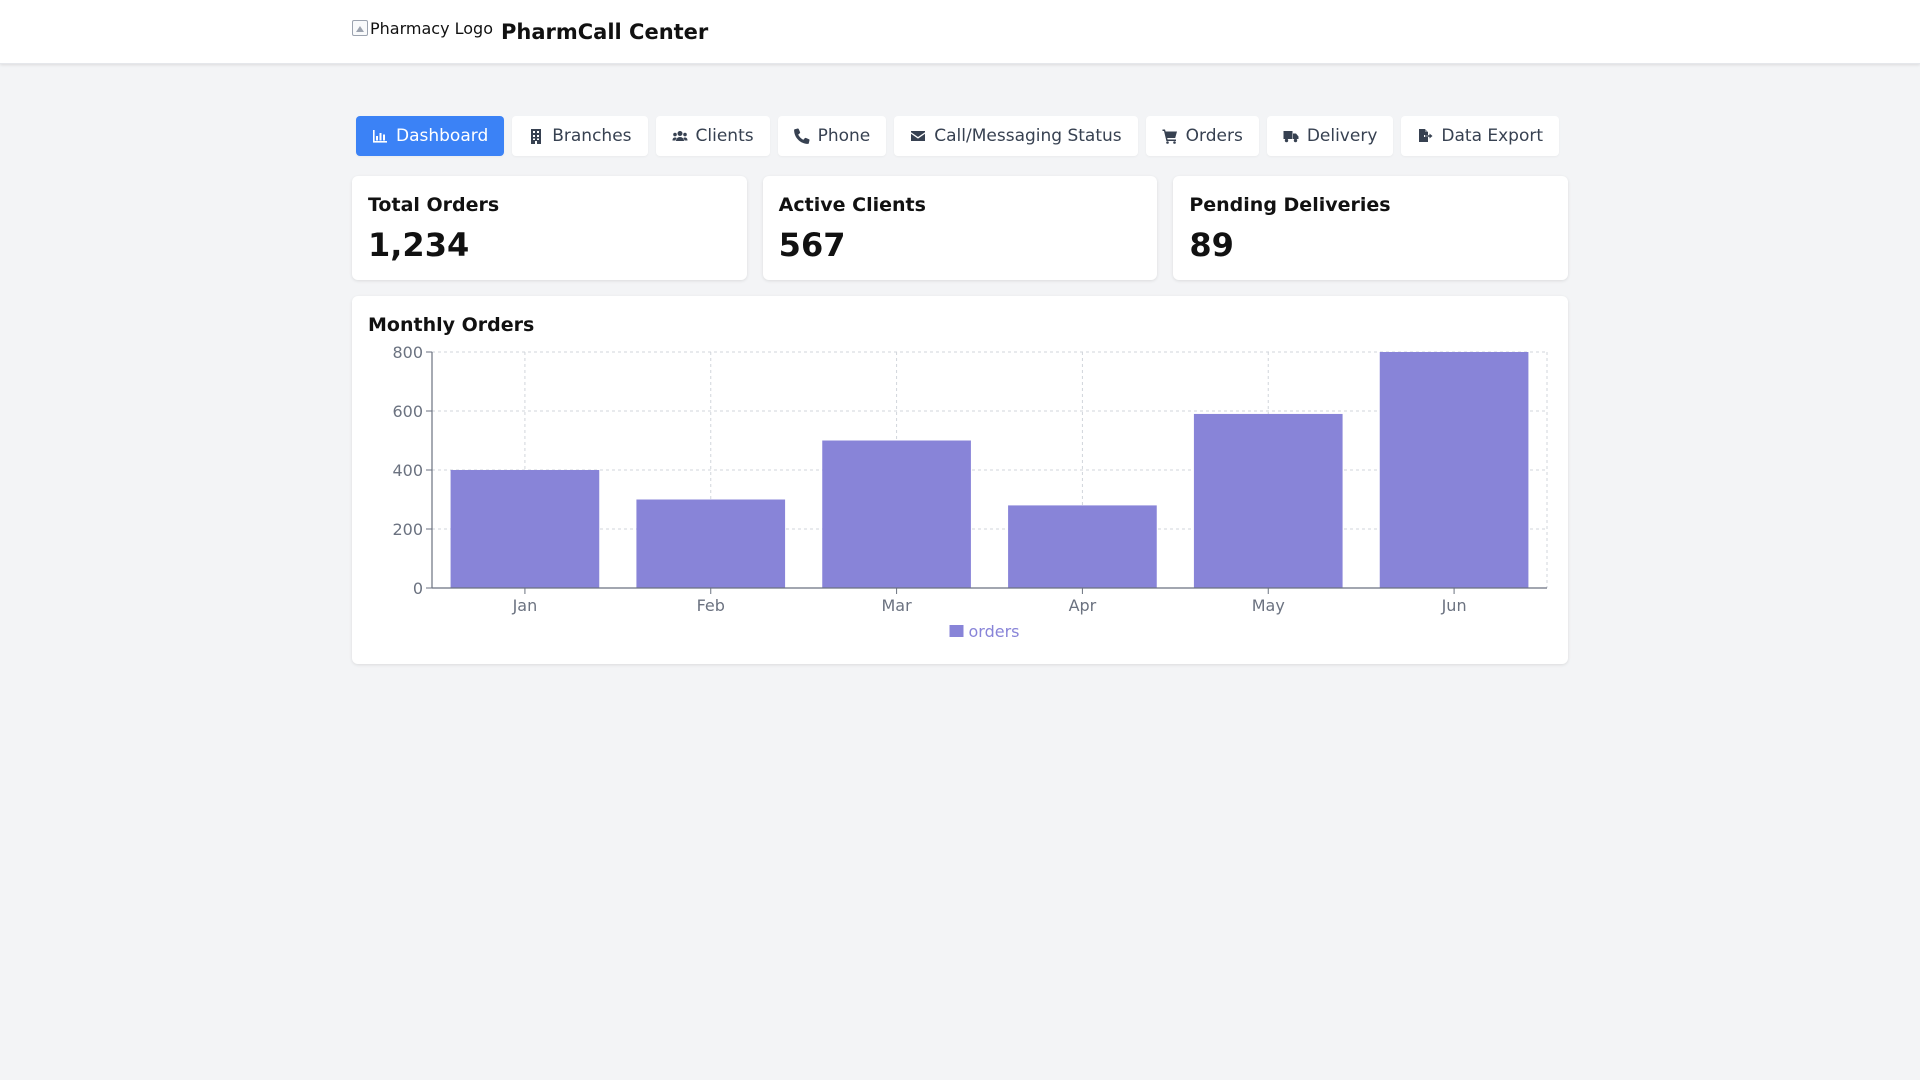 The height and width of the screenshot is (1080, 1920). I want to click on header-brand: Pharmacy Logo PharmCall Center, so click(530, 32).